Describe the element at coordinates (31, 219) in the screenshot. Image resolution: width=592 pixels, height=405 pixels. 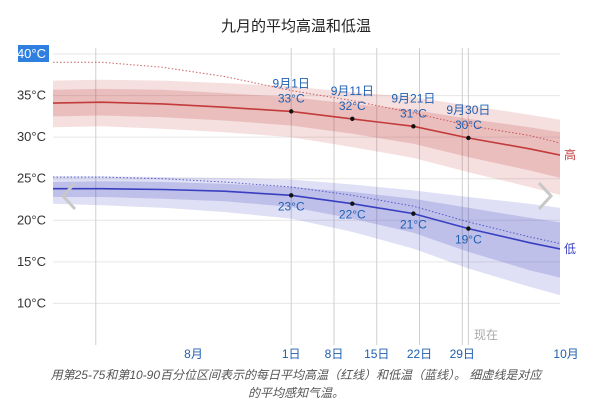
I see `y-tick-label: 20°C` at that location.